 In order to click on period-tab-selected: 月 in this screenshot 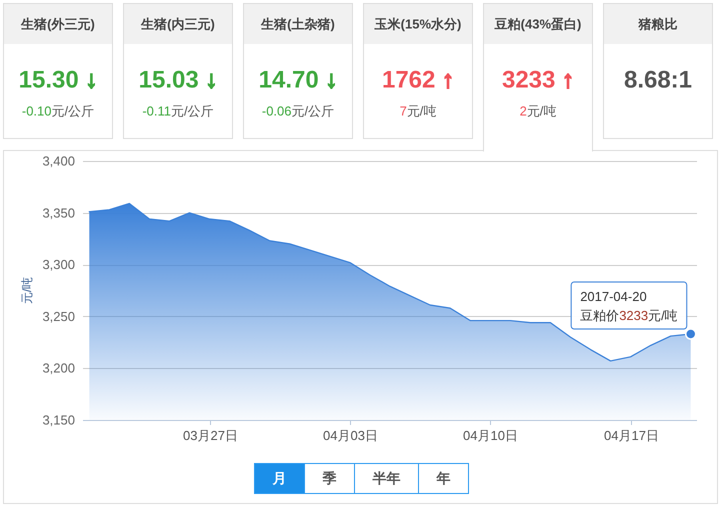, I will do `click(279, 478)`.